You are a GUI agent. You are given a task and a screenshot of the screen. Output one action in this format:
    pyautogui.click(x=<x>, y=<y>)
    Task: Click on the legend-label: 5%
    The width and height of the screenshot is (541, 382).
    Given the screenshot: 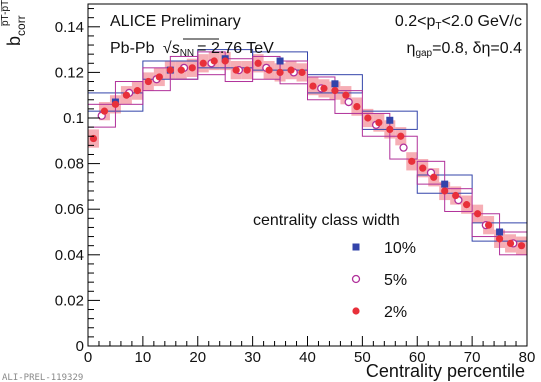 What is the action you would take?
    pyautogui.click(x=395, y=280)
    